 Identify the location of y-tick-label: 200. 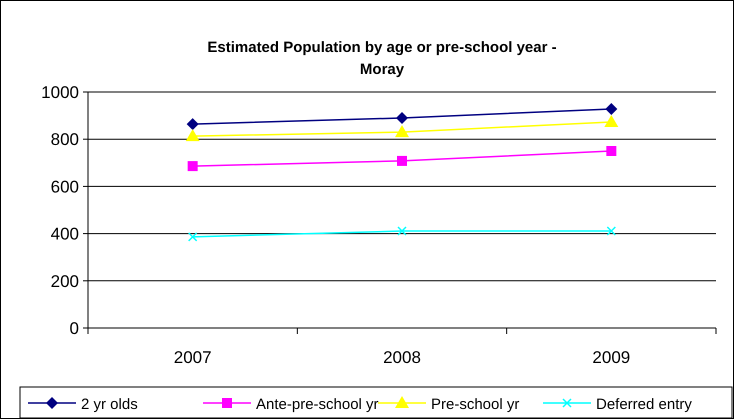
(64, 281).